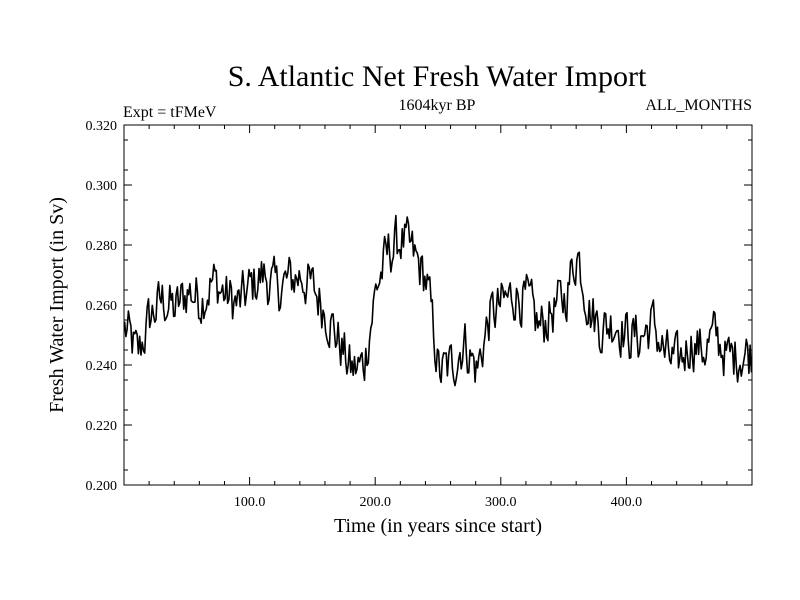  I want to click on y-tick-label: 0.240, so click(102, 366).